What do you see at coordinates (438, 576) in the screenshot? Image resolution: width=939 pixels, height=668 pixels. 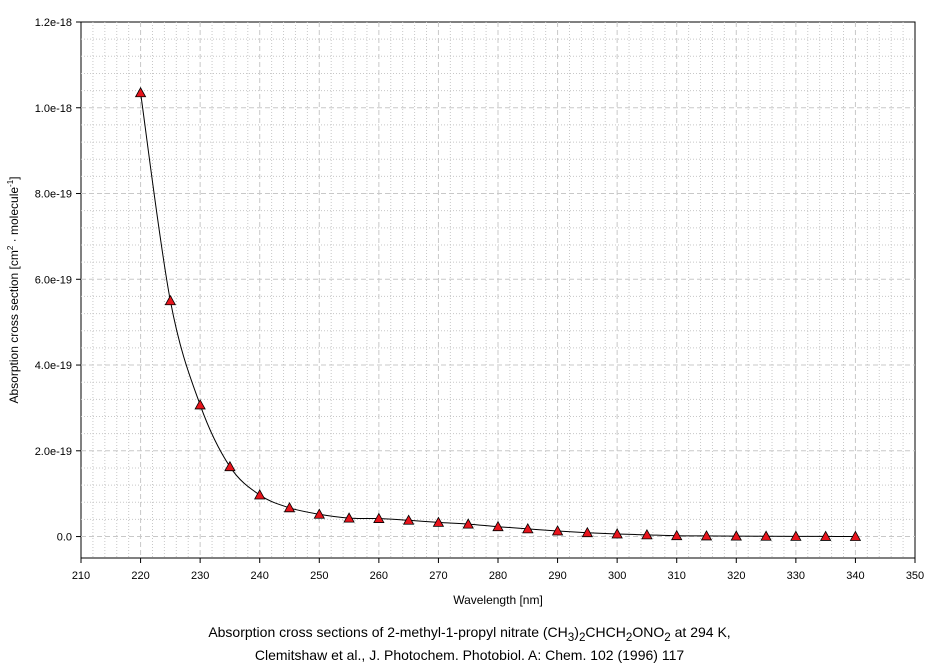 I see `x-tick-label: 270` at bounding box center [438, 576].